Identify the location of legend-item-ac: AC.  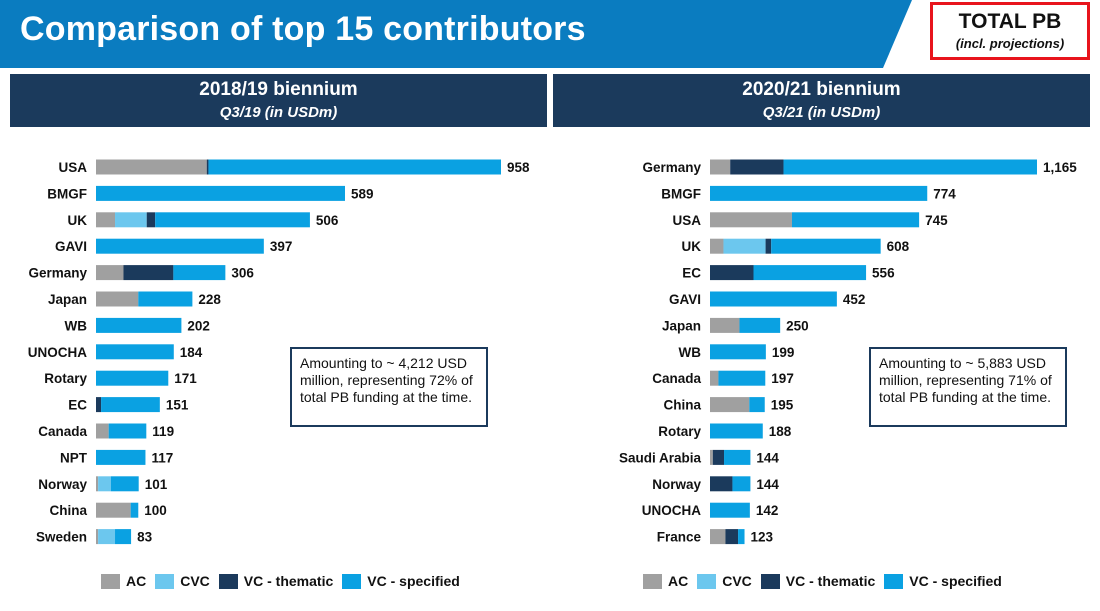
(665, 581).